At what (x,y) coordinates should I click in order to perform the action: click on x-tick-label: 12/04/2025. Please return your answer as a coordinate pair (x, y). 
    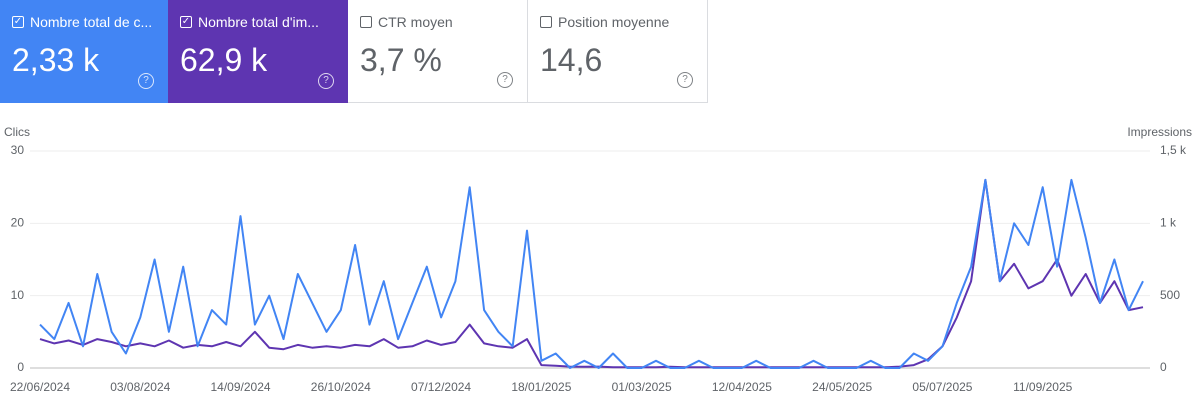
    Looking at the image, I should click on (742, 387).